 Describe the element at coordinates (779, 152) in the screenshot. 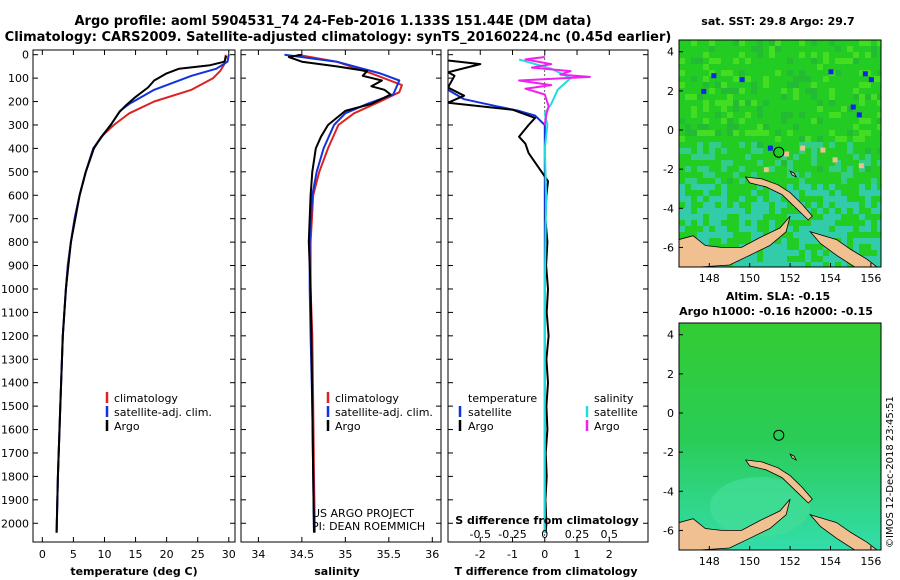

I see `argo-position-marker` at that location.